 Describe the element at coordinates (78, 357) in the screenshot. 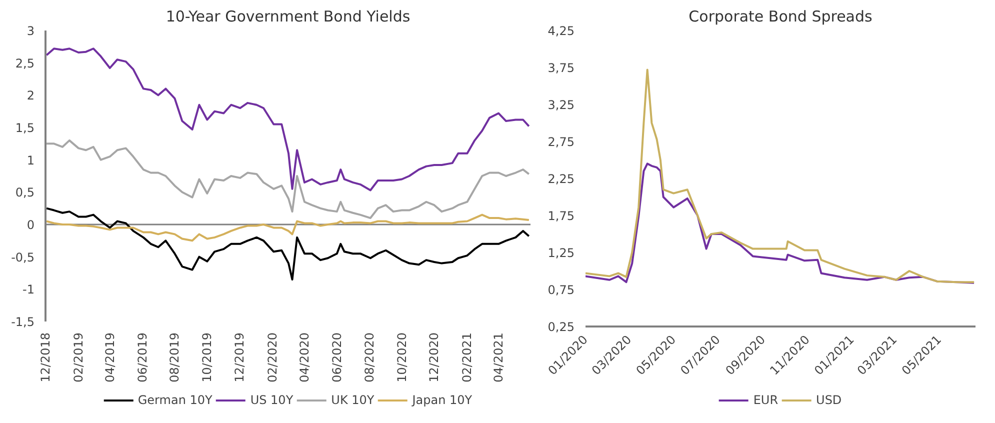

I see `x-tick-label: 02/2019` at that location.